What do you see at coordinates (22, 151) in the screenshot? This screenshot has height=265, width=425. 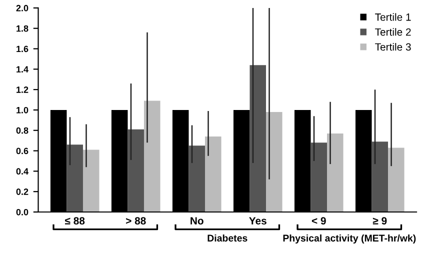 I see `y-tick-label: 0.6` at bounding box center [22, 151].